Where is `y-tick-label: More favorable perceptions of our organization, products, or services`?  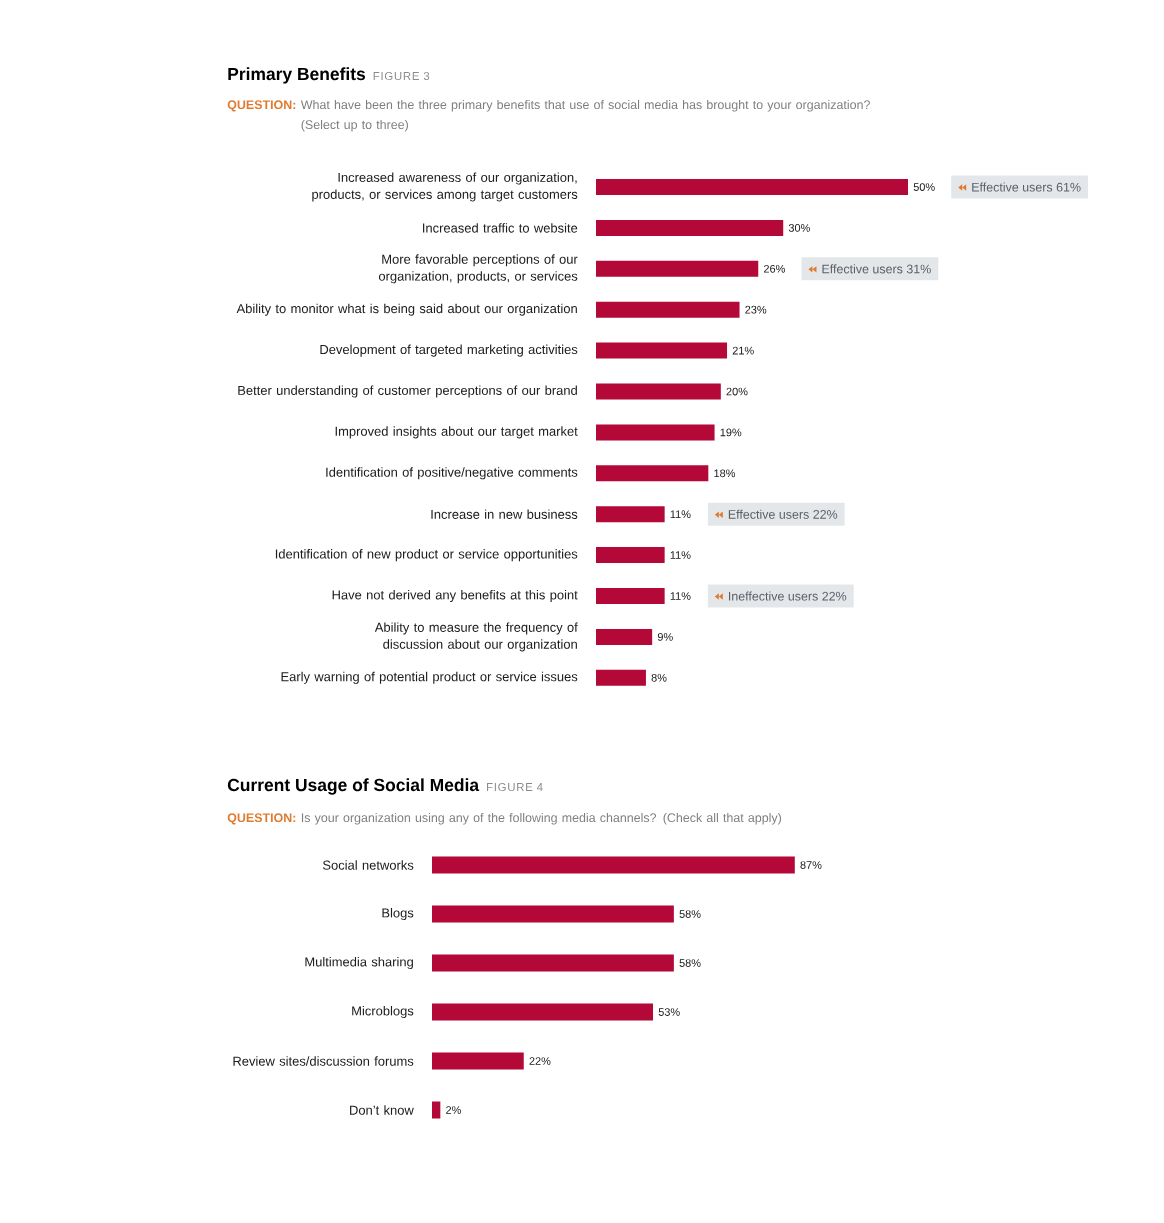 y-tick-label: More favorable perceptions of our organization, products, or services is located at coordinates (478, 269).